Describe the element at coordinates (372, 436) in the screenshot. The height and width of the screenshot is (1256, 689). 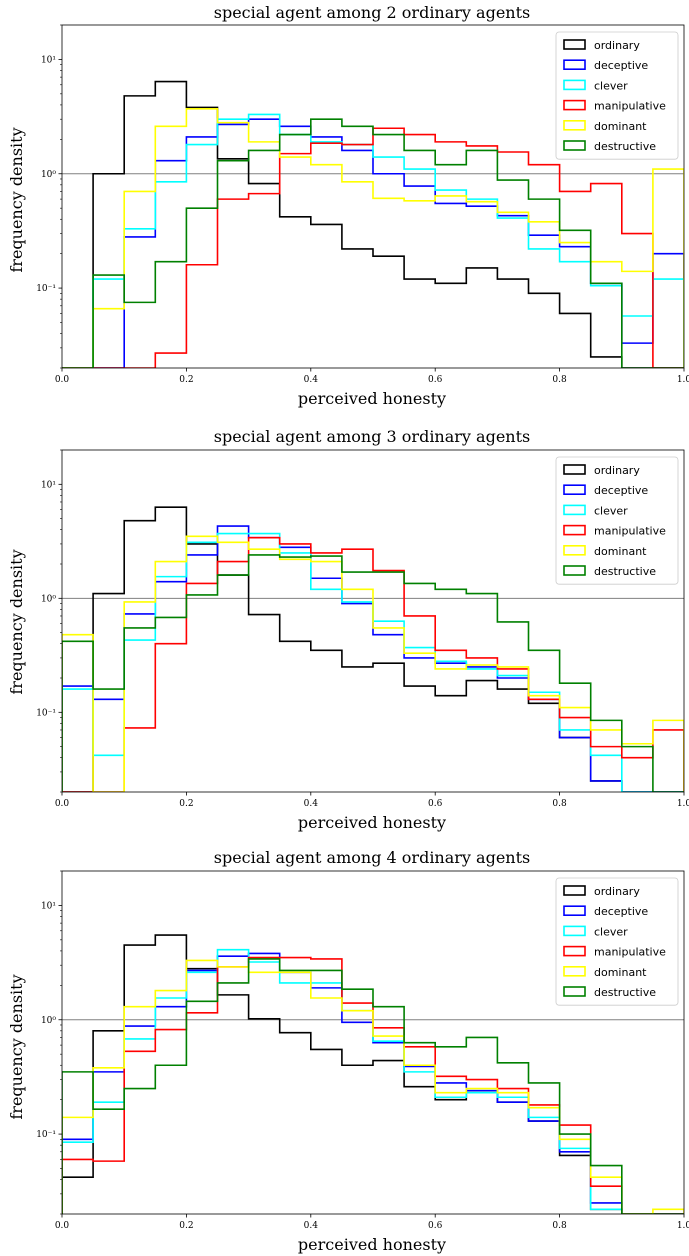
I see `chart-title: special agent among 3 ordinary agents` at that location.